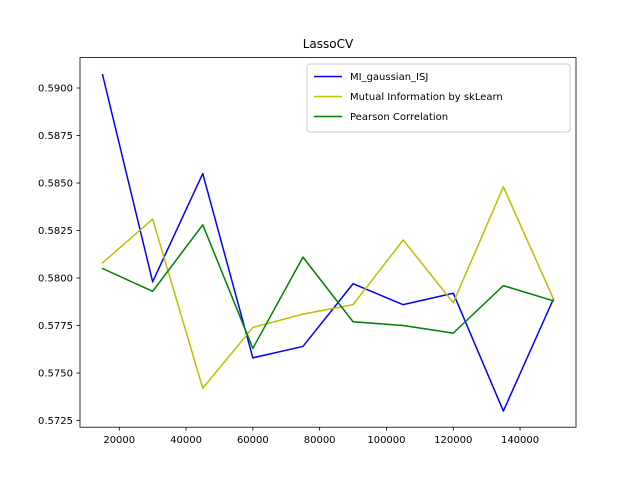 The width and height of the screenshot is (640, 480). Describe the element at coordinates (55, 231) in the screenshot. I see `y-tick-label-4: 0.5825` at that location.